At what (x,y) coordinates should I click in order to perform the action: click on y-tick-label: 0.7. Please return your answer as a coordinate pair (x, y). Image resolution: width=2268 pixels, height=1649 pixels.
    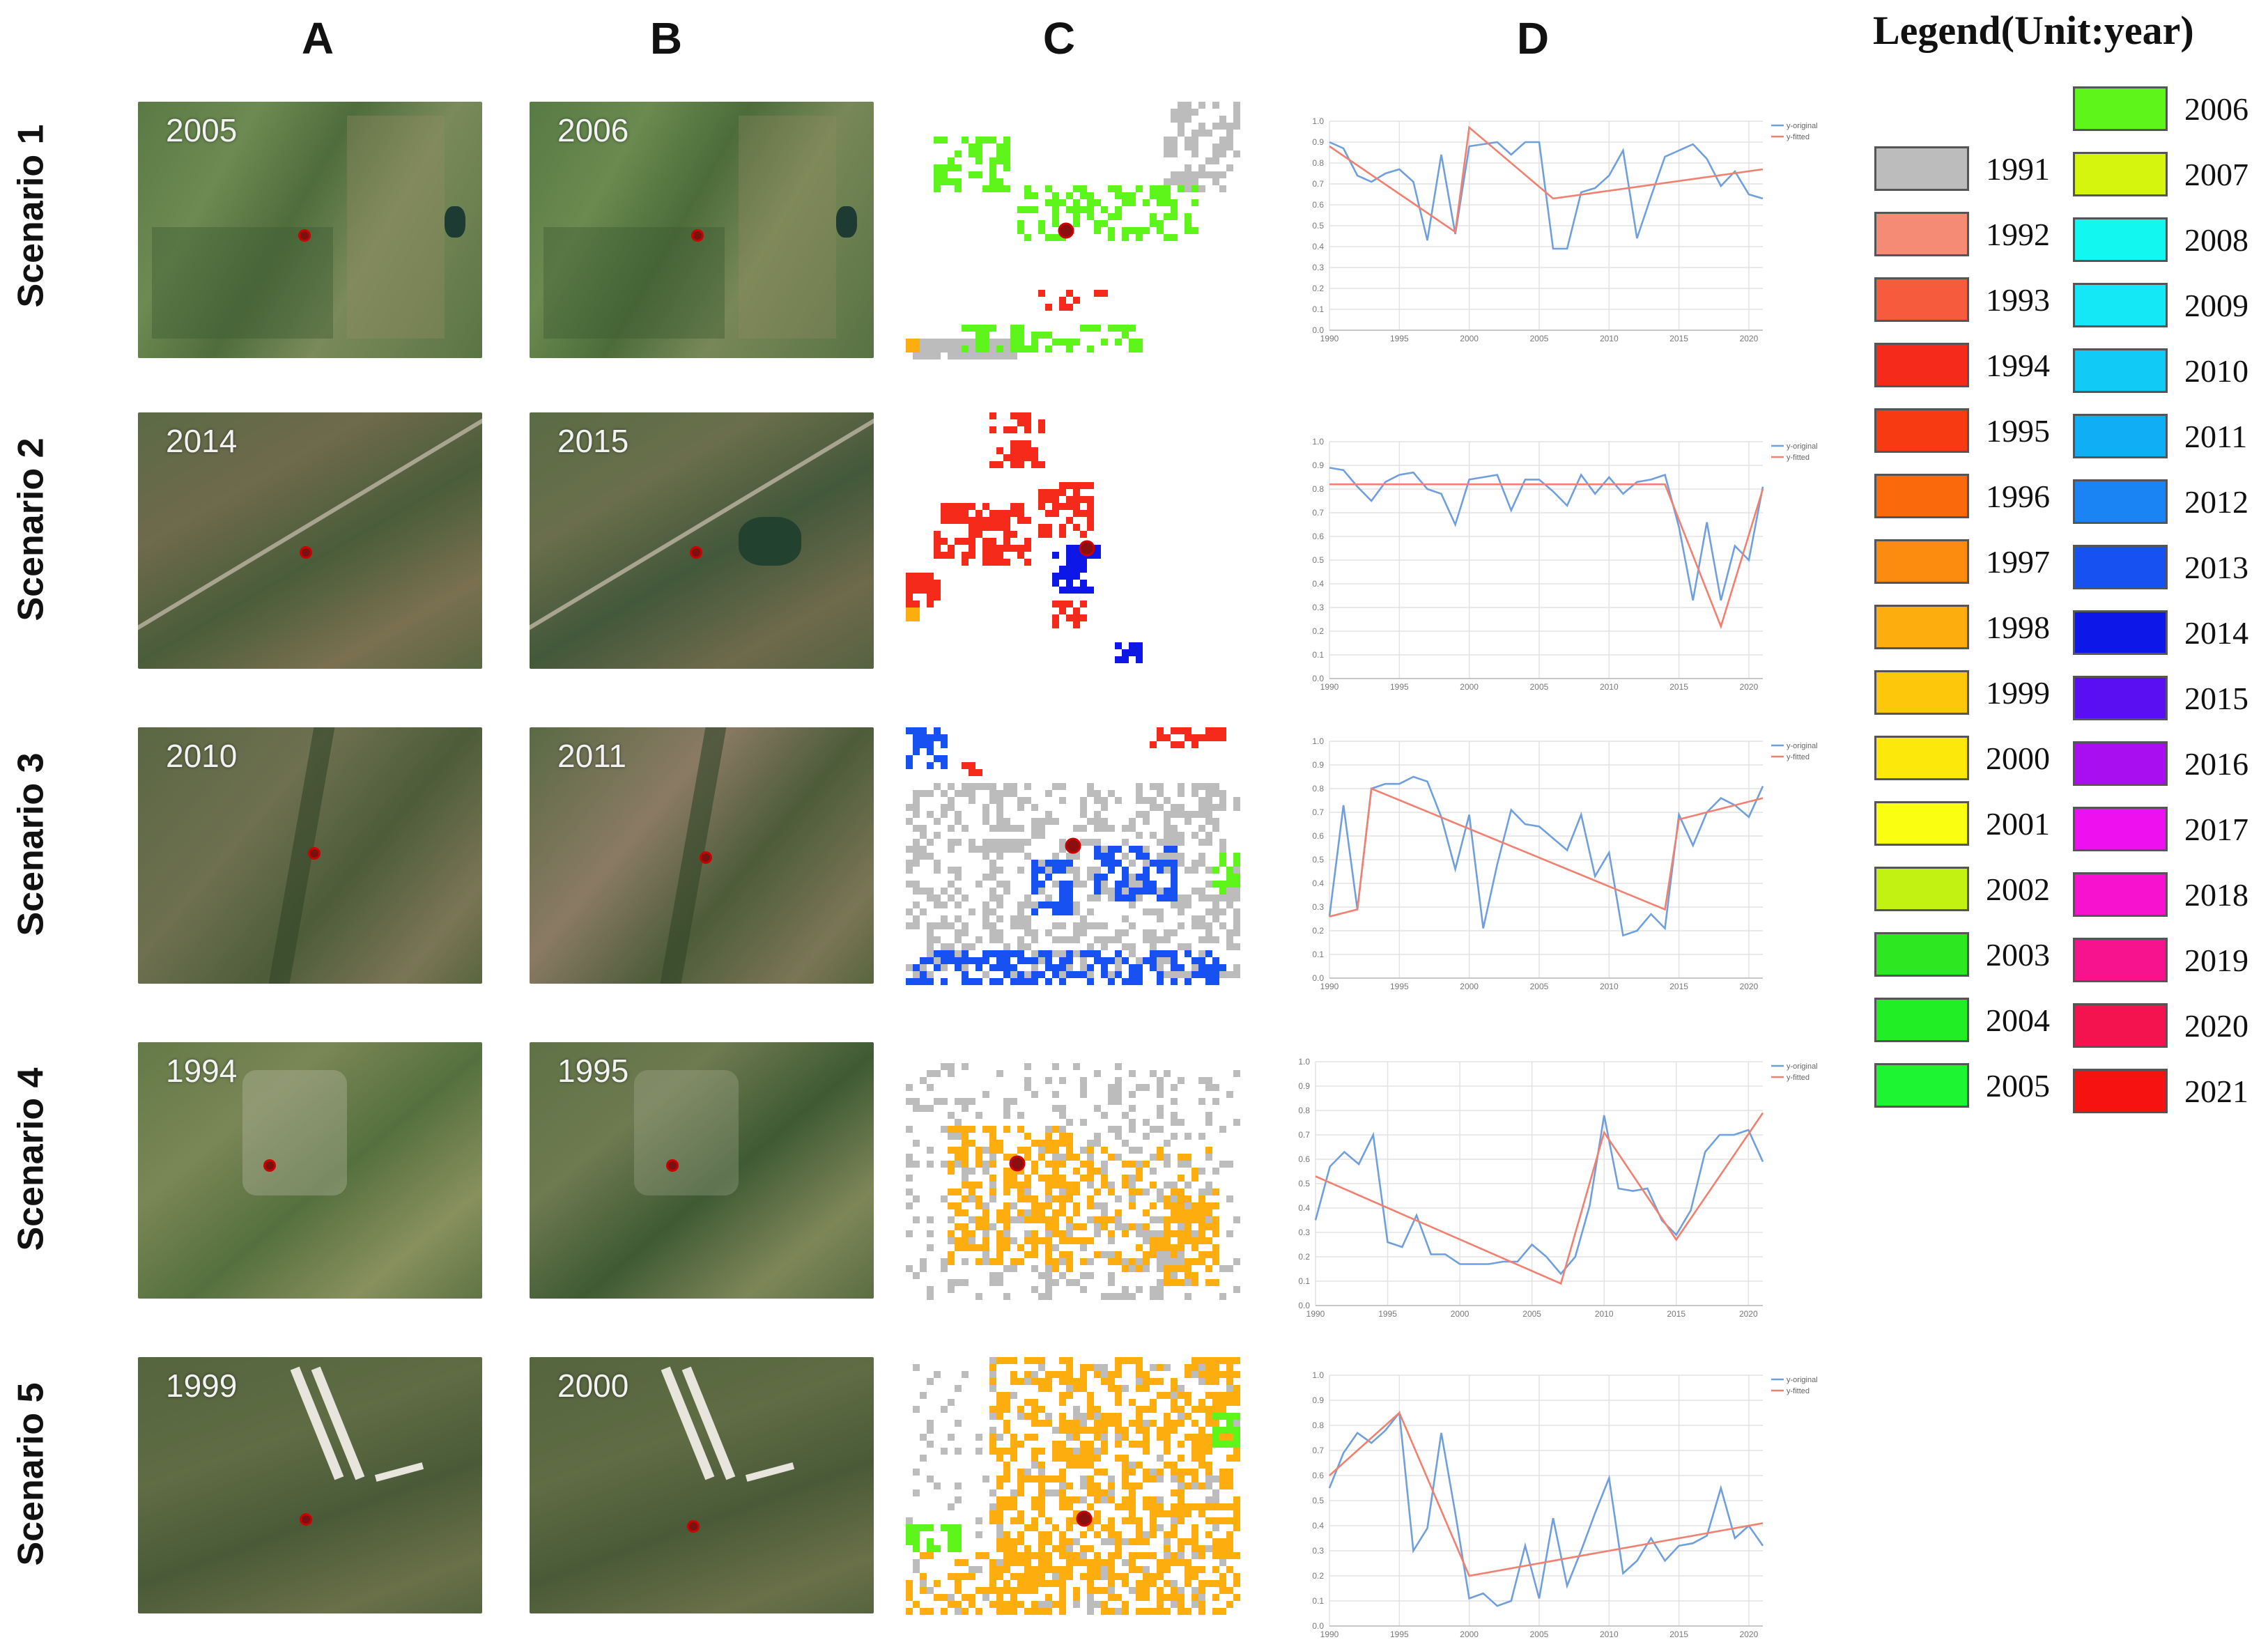
    Looking at the image, I should click on (1318, 812).